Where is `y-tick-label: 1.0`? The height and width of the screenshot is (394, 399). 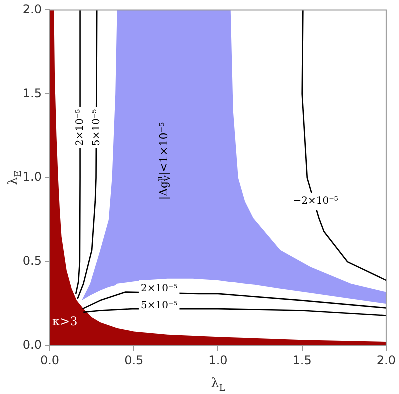
y-tick-label: 1.0 is located at coordinates (32, 177).